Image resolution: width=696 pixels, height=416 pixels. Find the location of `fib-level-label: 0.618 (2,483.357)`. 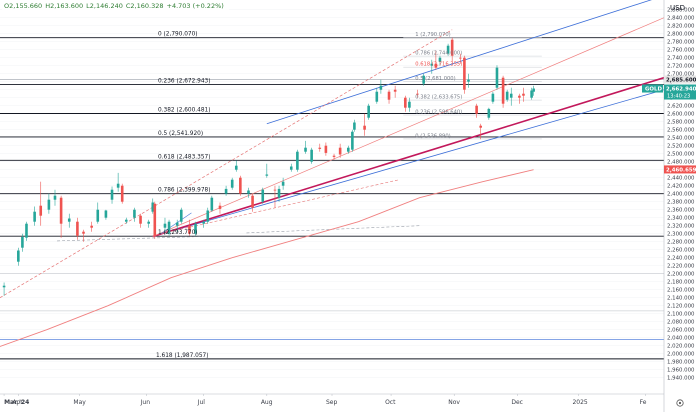

fib-level-label: 0.618 (2,483.357) is located at coordinates (184, 157).